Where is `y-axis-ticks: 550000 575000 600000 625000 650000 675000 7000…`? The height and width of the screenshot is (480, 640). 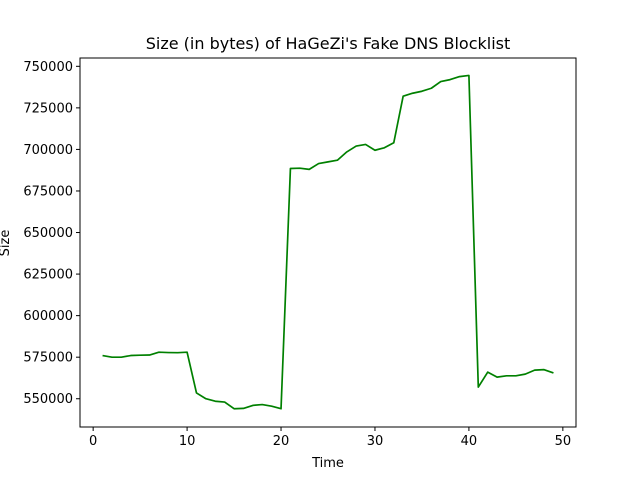
y-axis-ticks: 550000 575000 600000 625000 650000 675000 7000… is located at coordinates (51, 233).